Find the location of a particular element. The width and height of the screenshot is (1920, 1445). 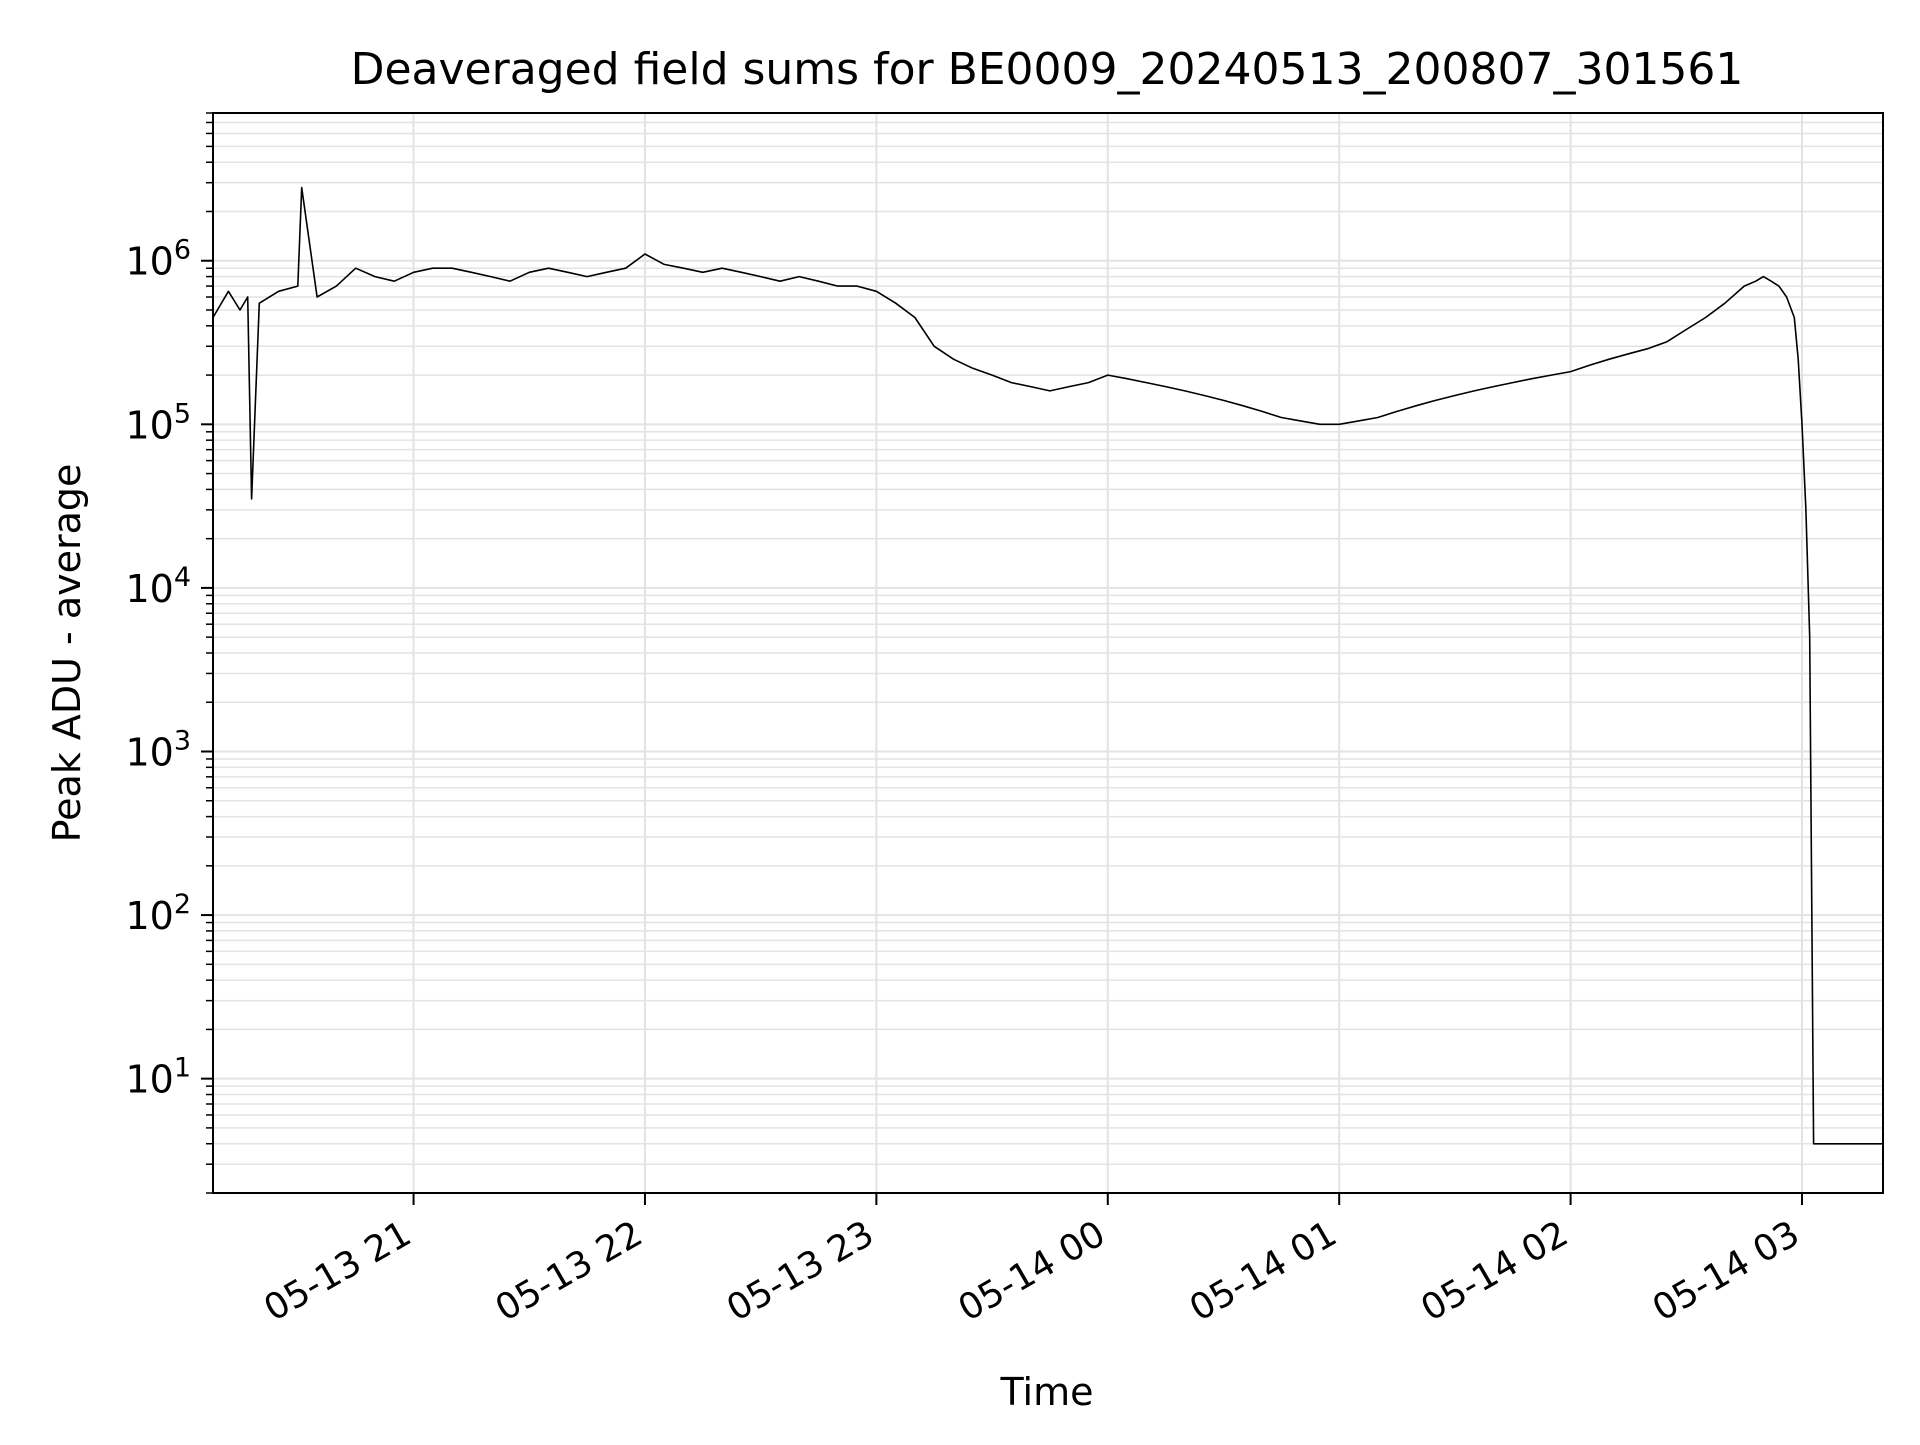

y-axis: 101 102 103 104 105 106 is located at coordinates (169, 653).